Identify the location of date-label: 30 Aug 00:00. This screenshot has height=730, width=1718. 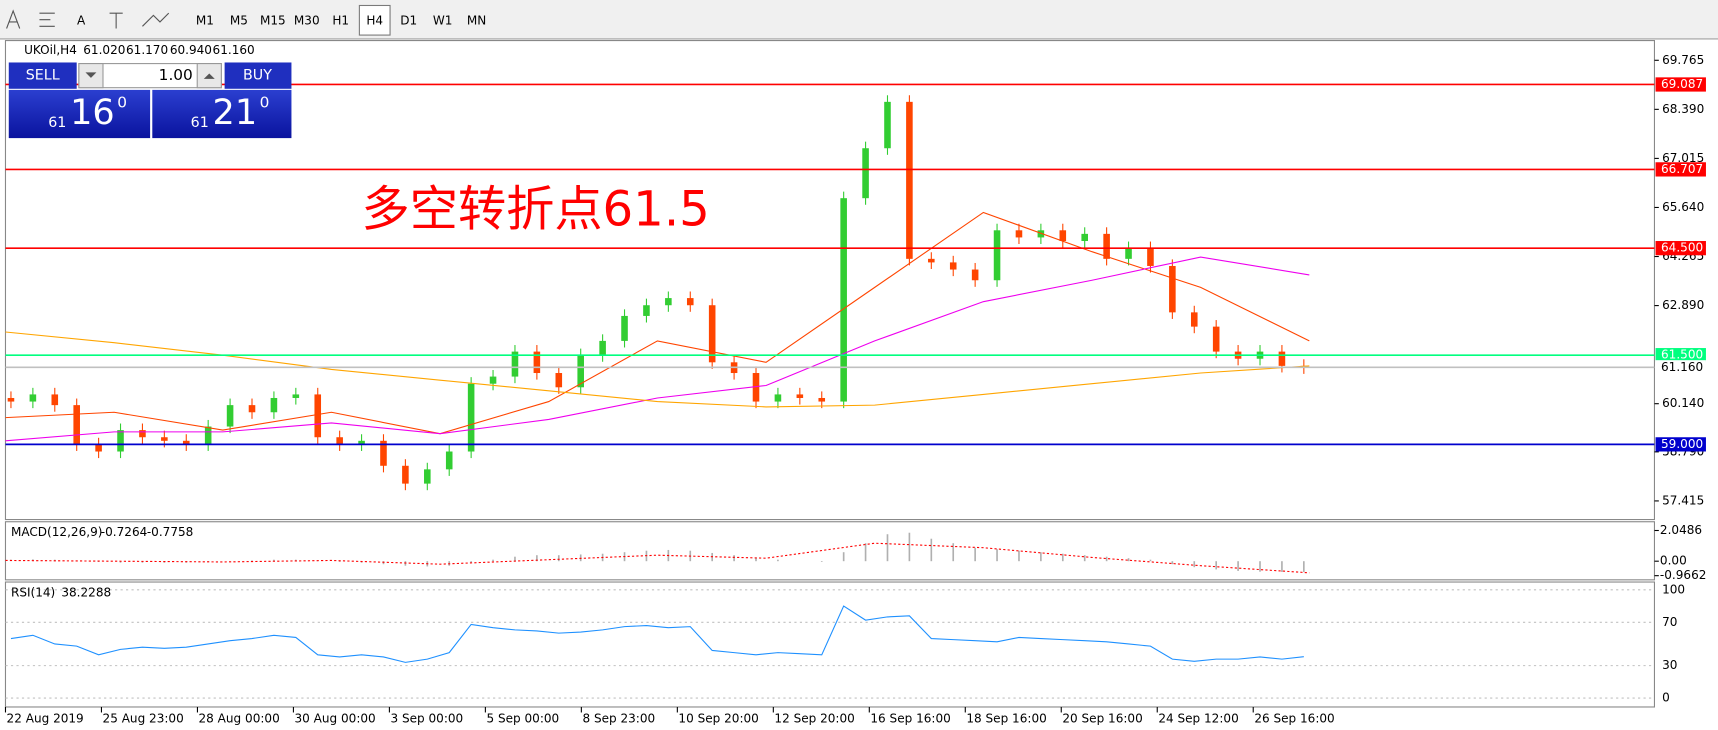
(335, 719).